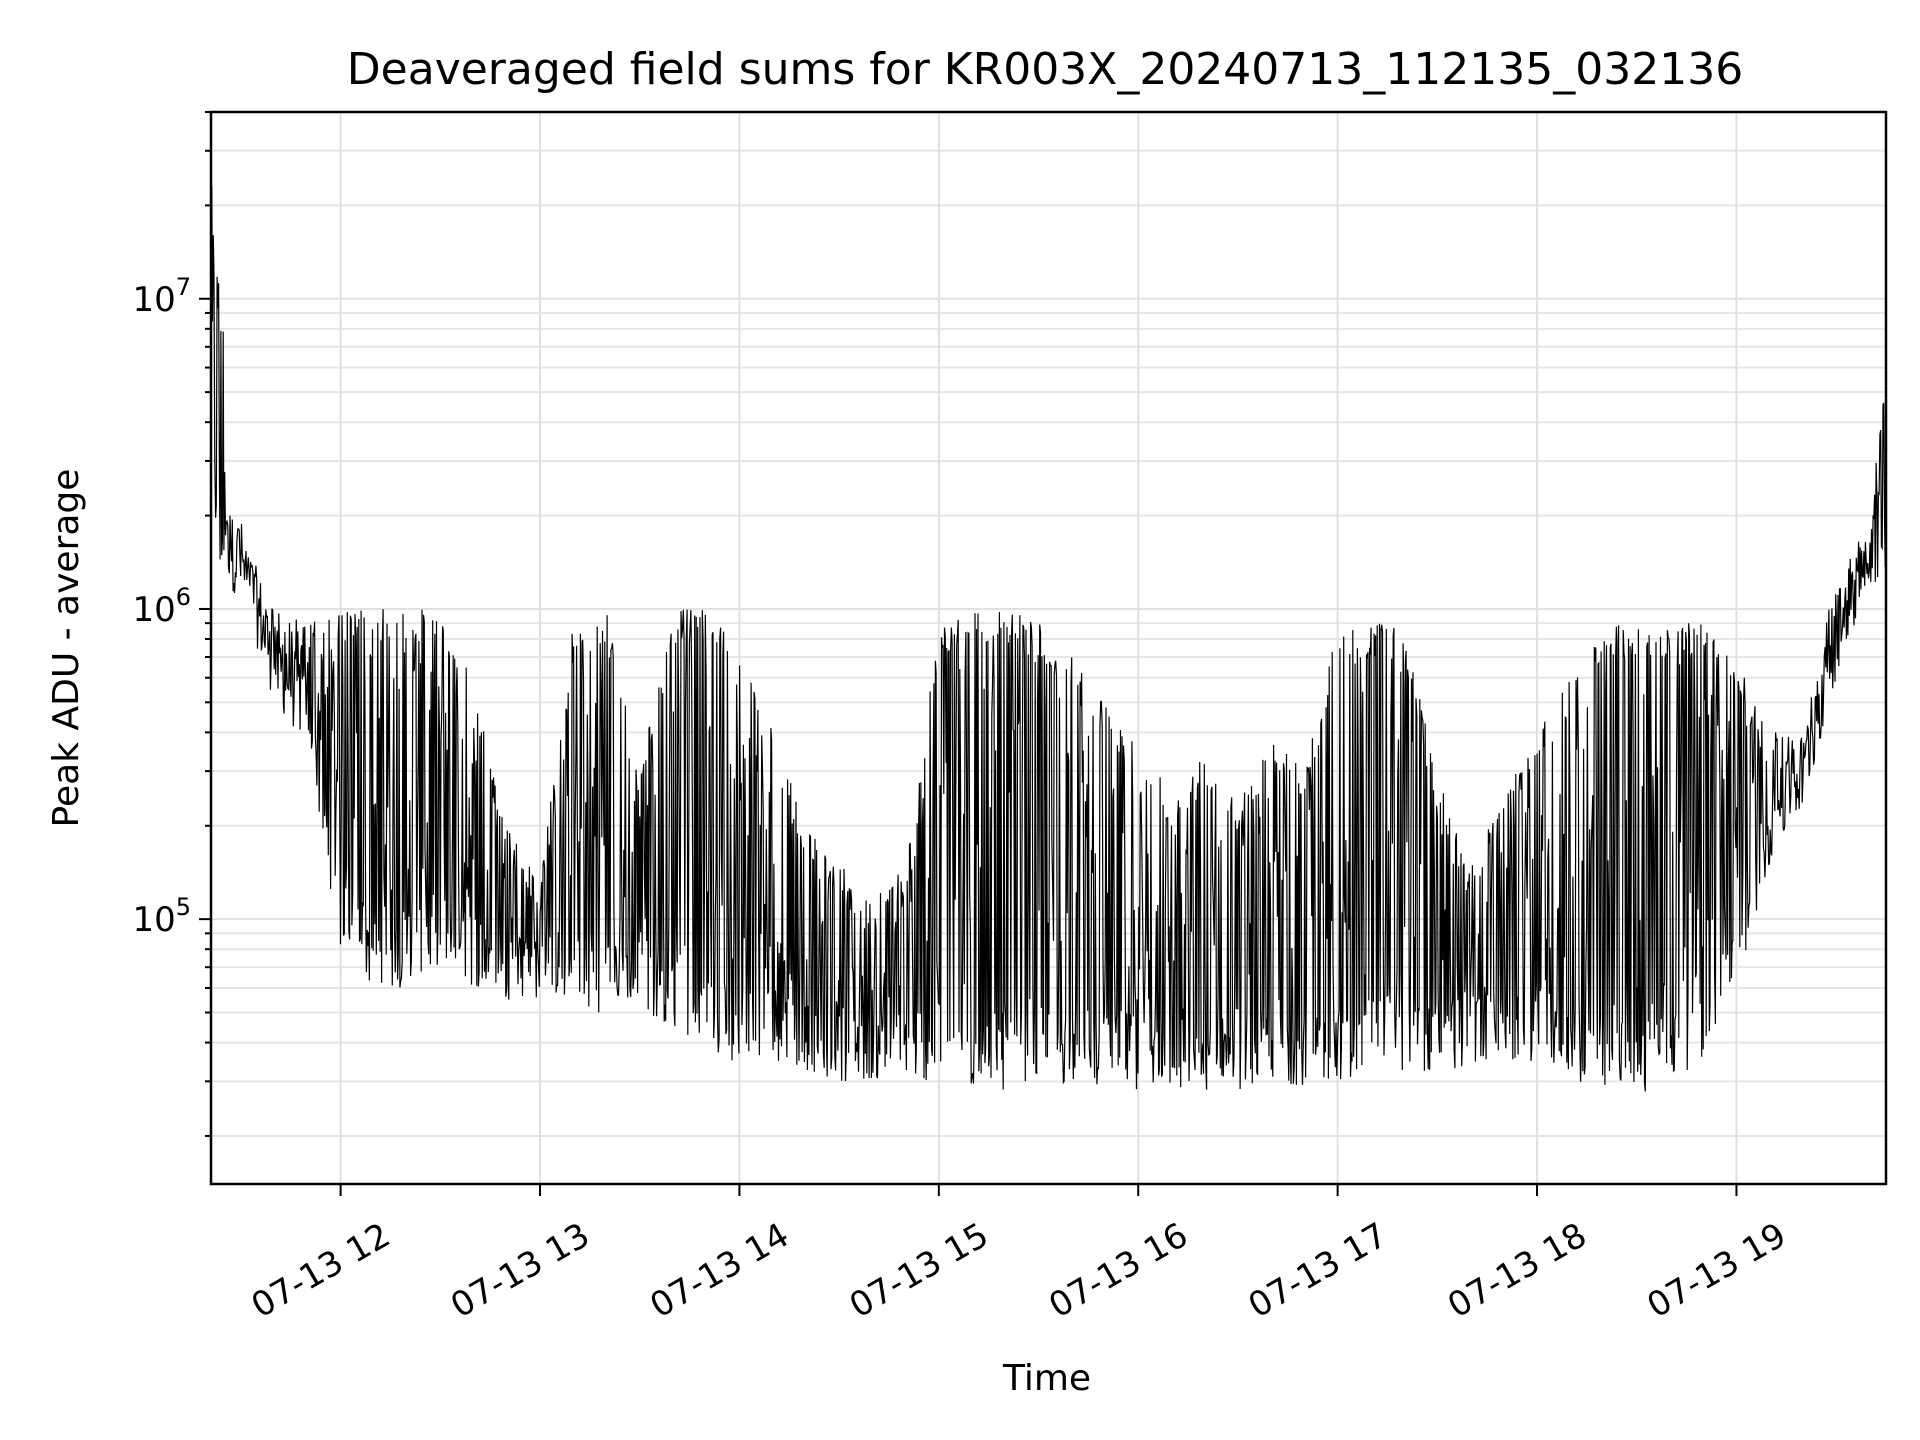  I want to click on x-tick-label: 07-13 13, so click(520, 1270).